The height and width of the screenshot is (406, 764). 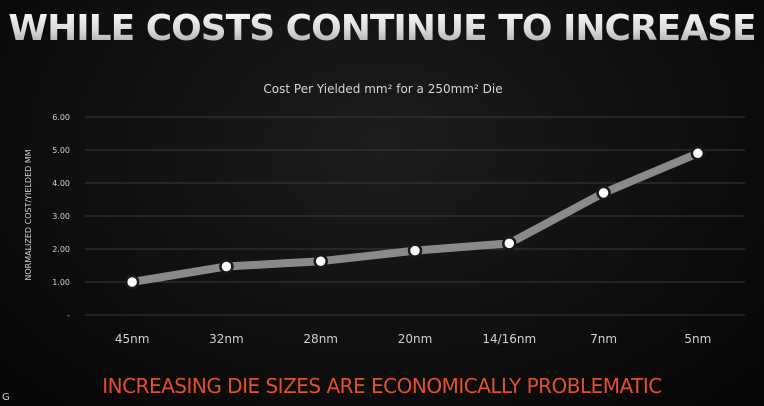 I want to click on y-tick-label: -, so click(x=68, y=315).